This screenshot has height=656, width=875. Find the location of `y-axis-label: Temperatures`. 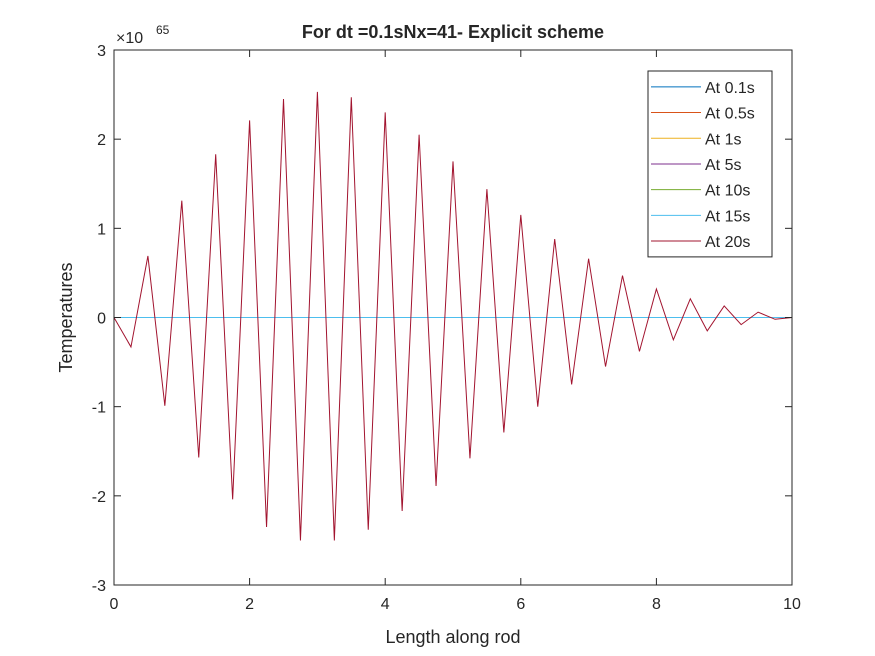

y-axis-label: Temperatures is located at coordinates (66, 317).